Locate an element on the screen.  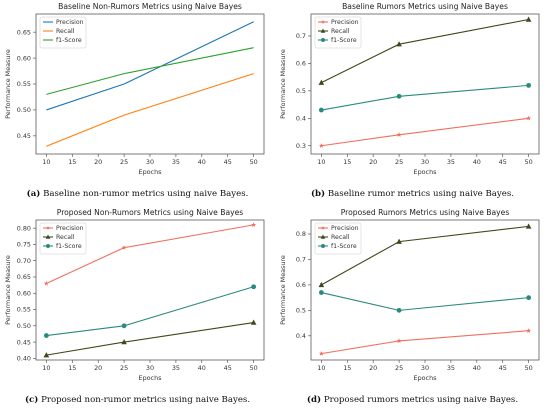
legend: Precision Recall f1-Score is located at coordinates (338, 32).